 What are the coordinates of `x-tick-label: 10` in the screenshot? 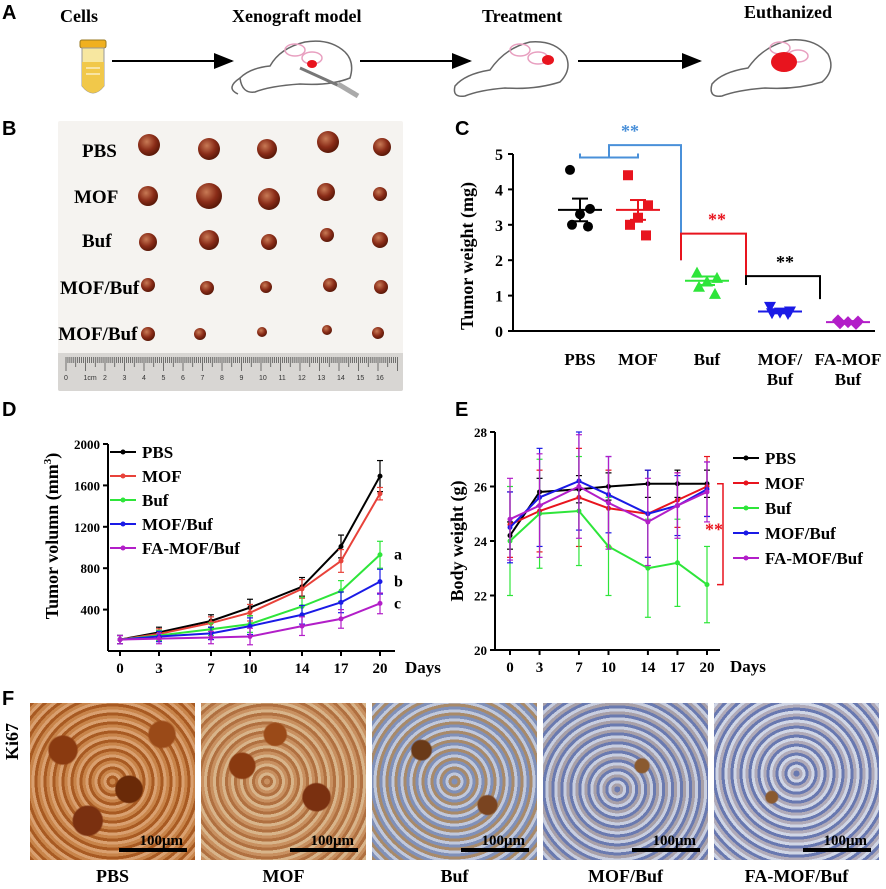 It's located at (608, 668).